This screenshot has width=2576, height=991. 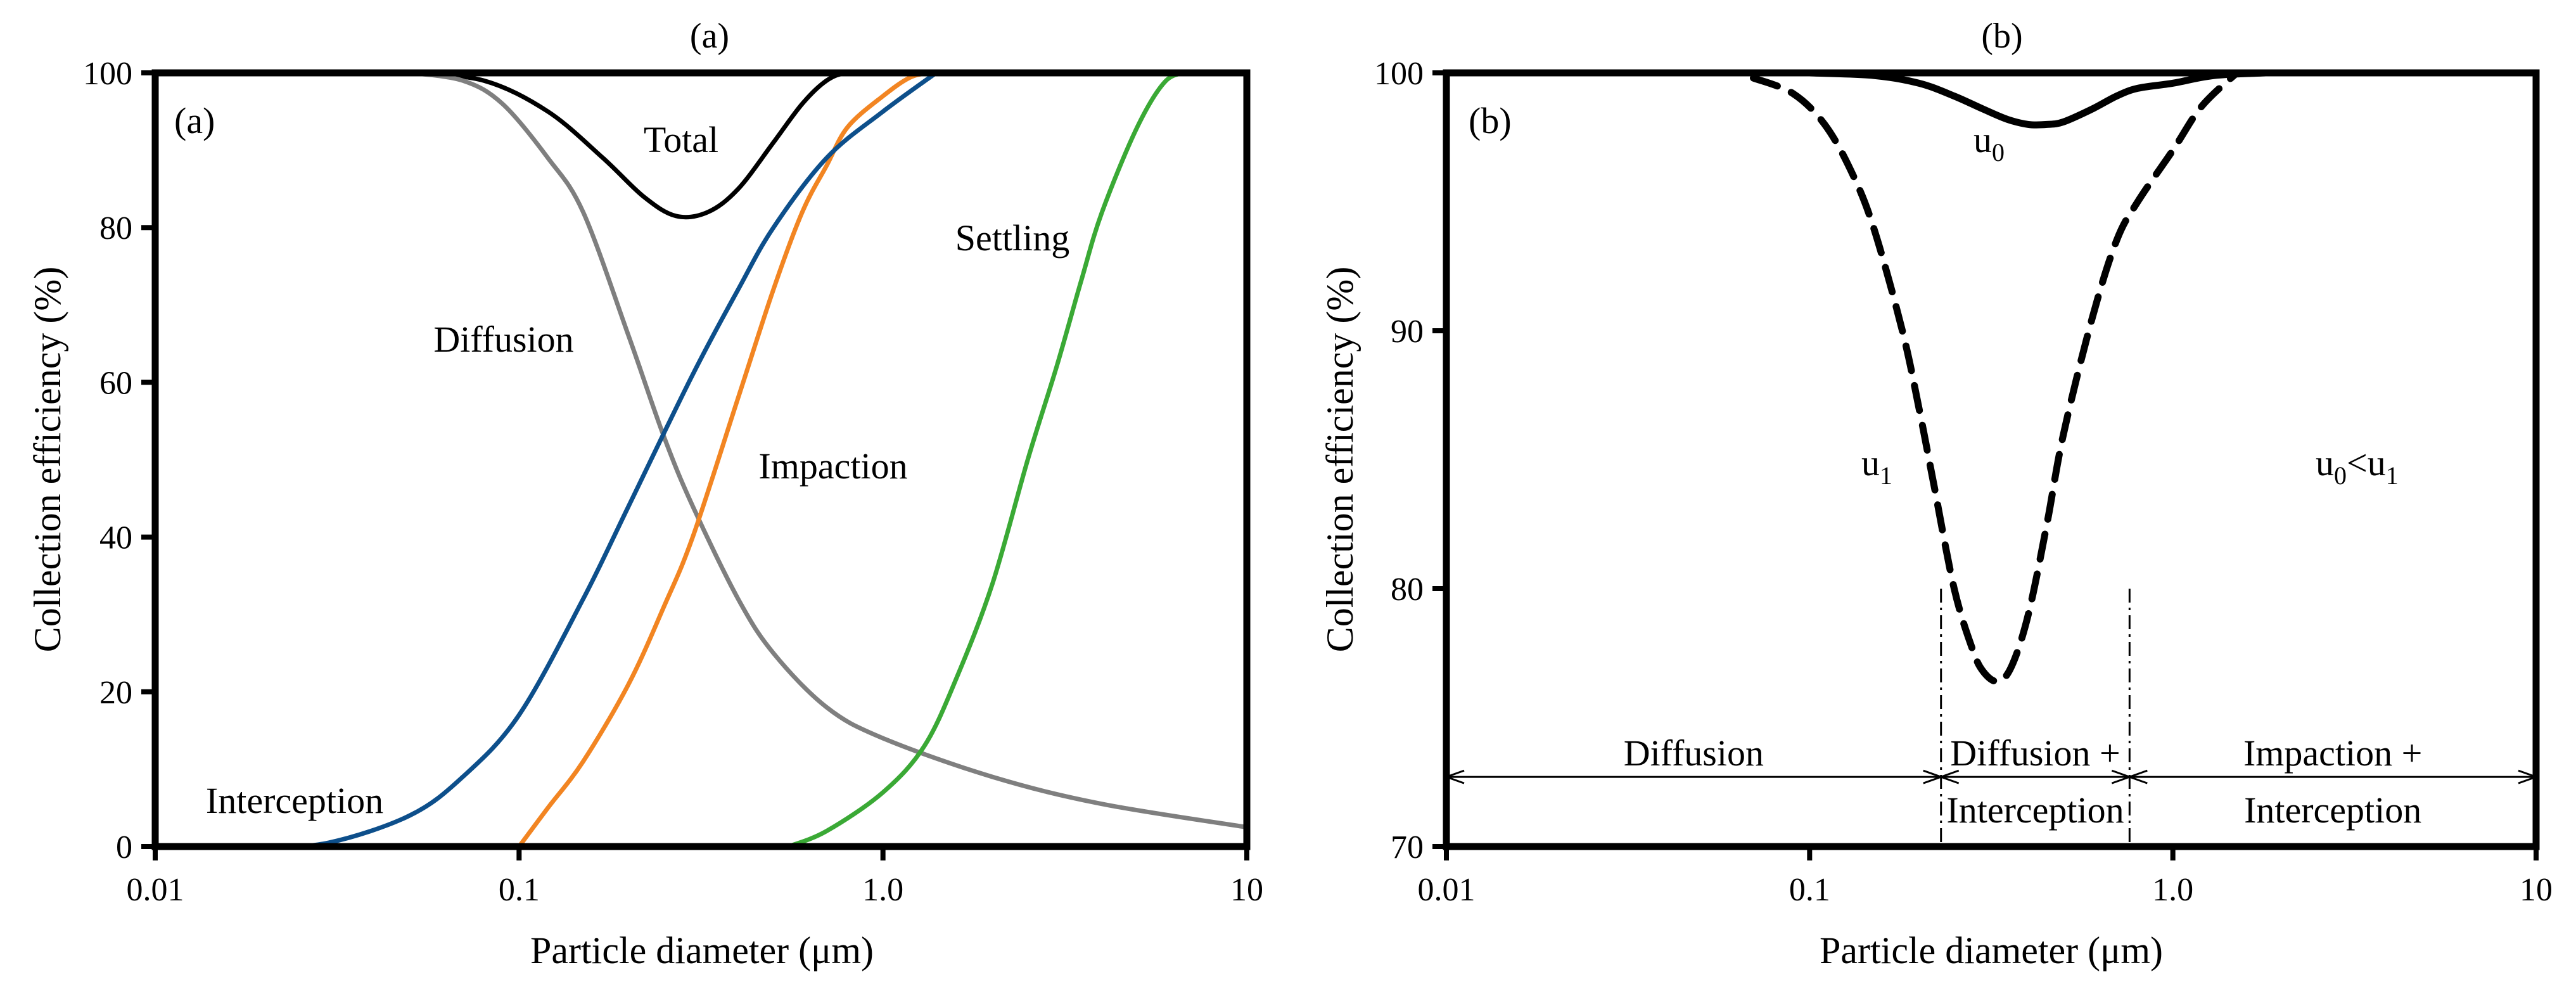 I want to click on panel-a-y-axis-label: Collection efficiency (%), so click(x=48, y=460).